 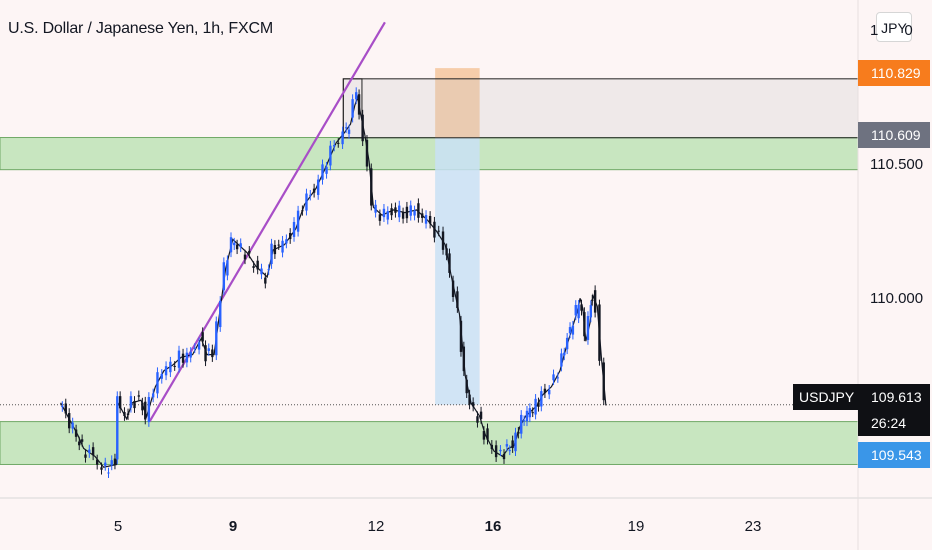 What do you see at coordinates (118, 526) in the screenshot?
I see `time-label-5: 5` at bounding box center [118, 526].